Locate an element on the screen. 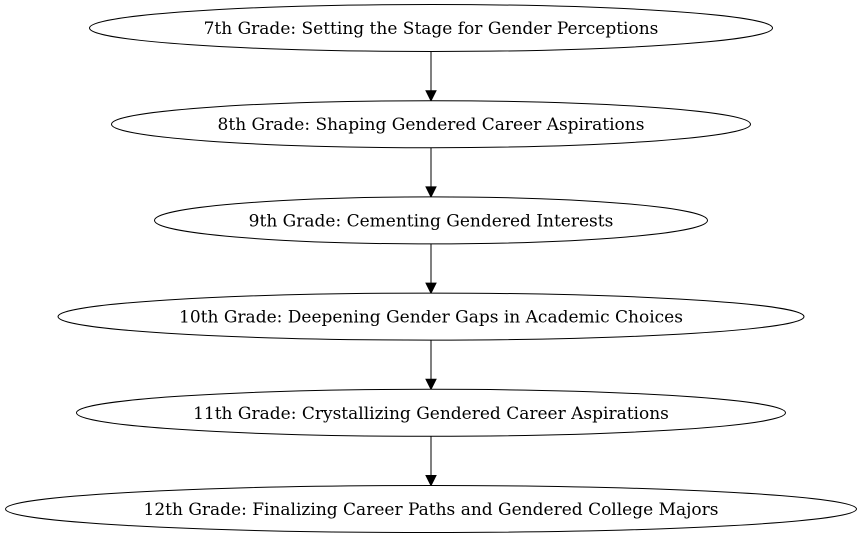 The height and width of the screenshot is (539, 862). edge-g9-to-g10 is located at coordinates (431, 269).